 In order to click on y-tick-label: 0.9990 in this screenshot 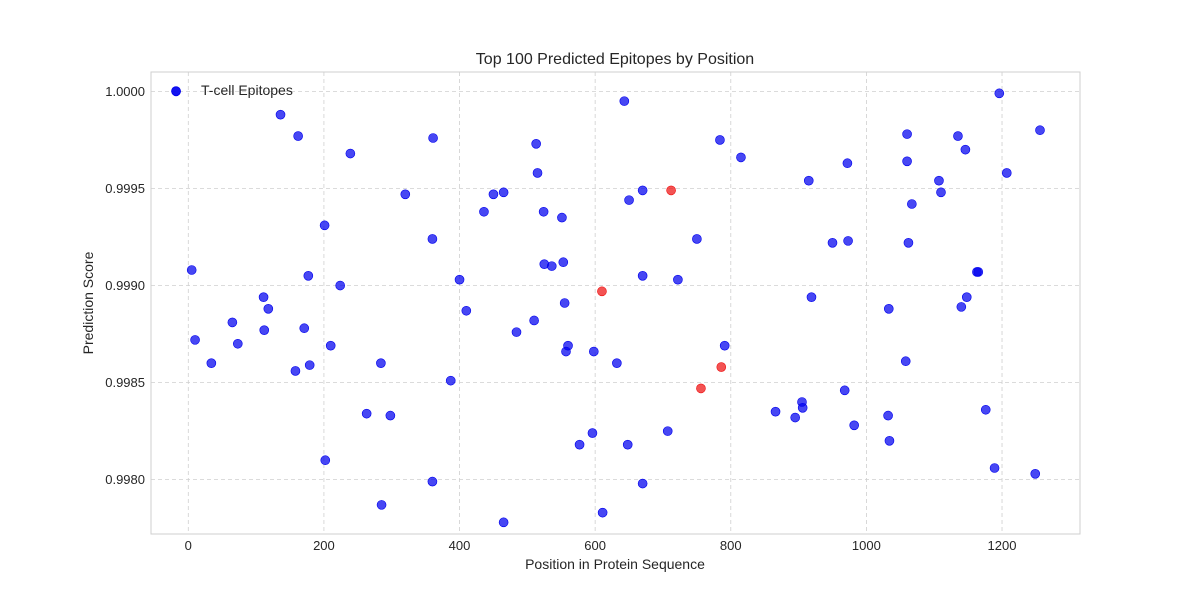, I will do `click(125, 285)`.